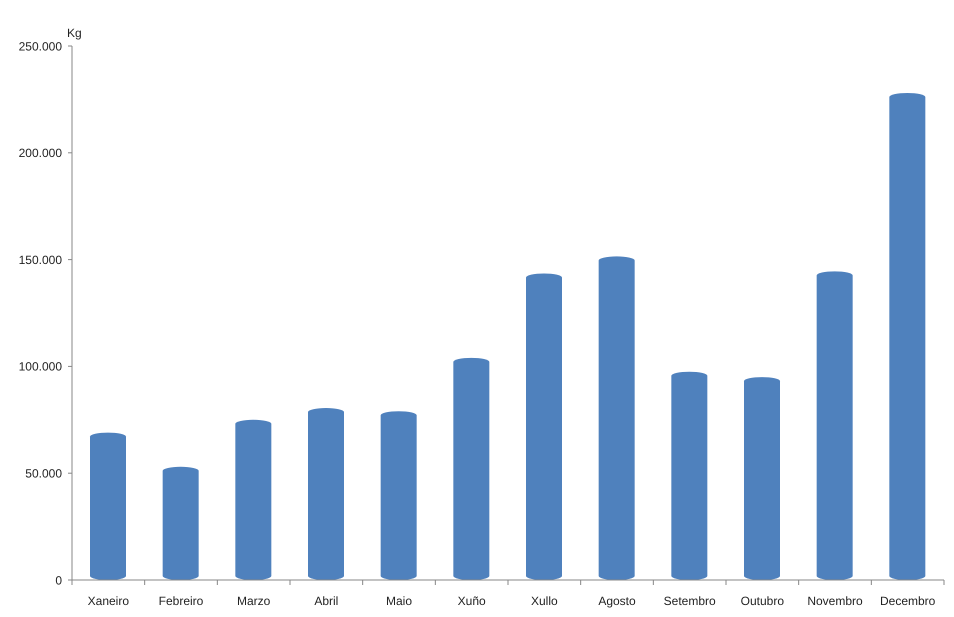  I want to click on x-tick-label: Marzo, so click(253, 601).